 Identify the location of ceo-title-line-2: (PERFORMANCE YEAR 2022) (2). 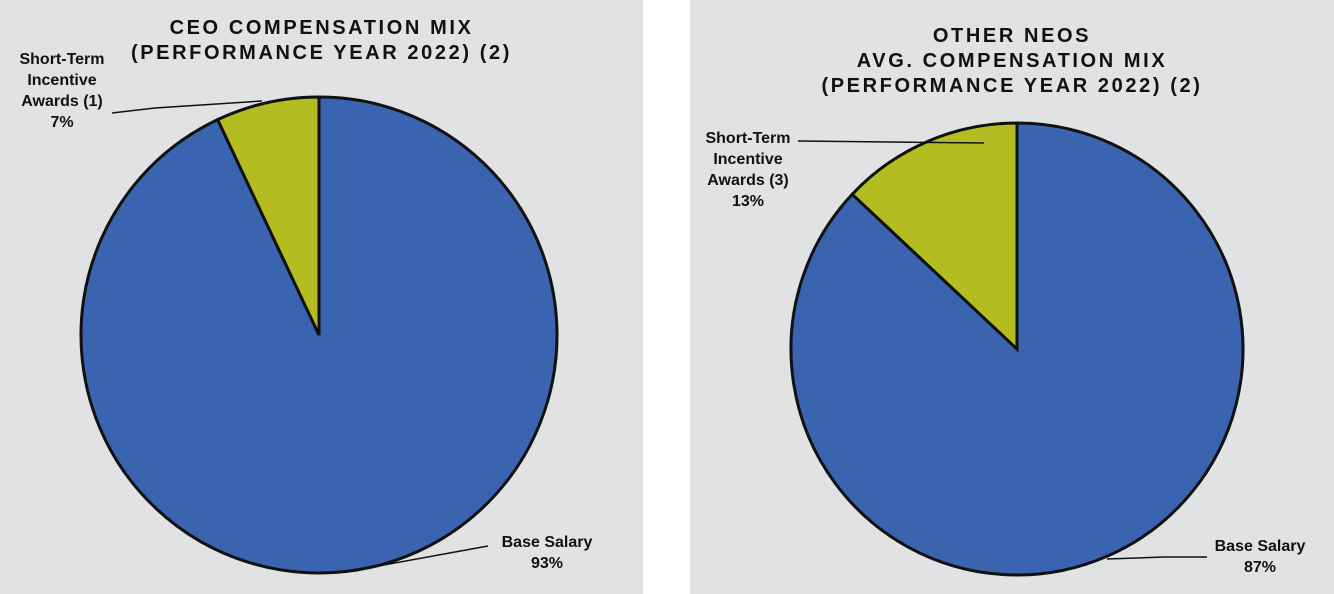
(321, 53).